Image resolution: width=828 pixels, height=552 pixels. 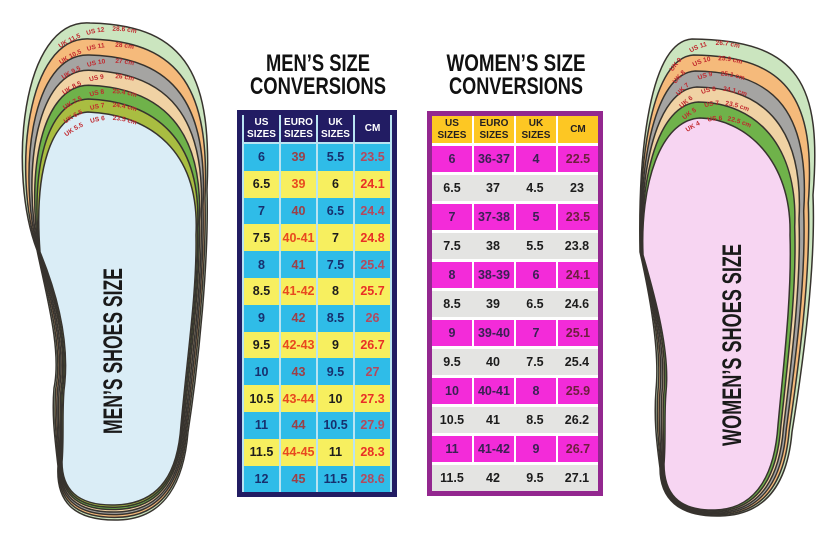 I want to click on svg-text: US 12, so click(x=96, y=31).